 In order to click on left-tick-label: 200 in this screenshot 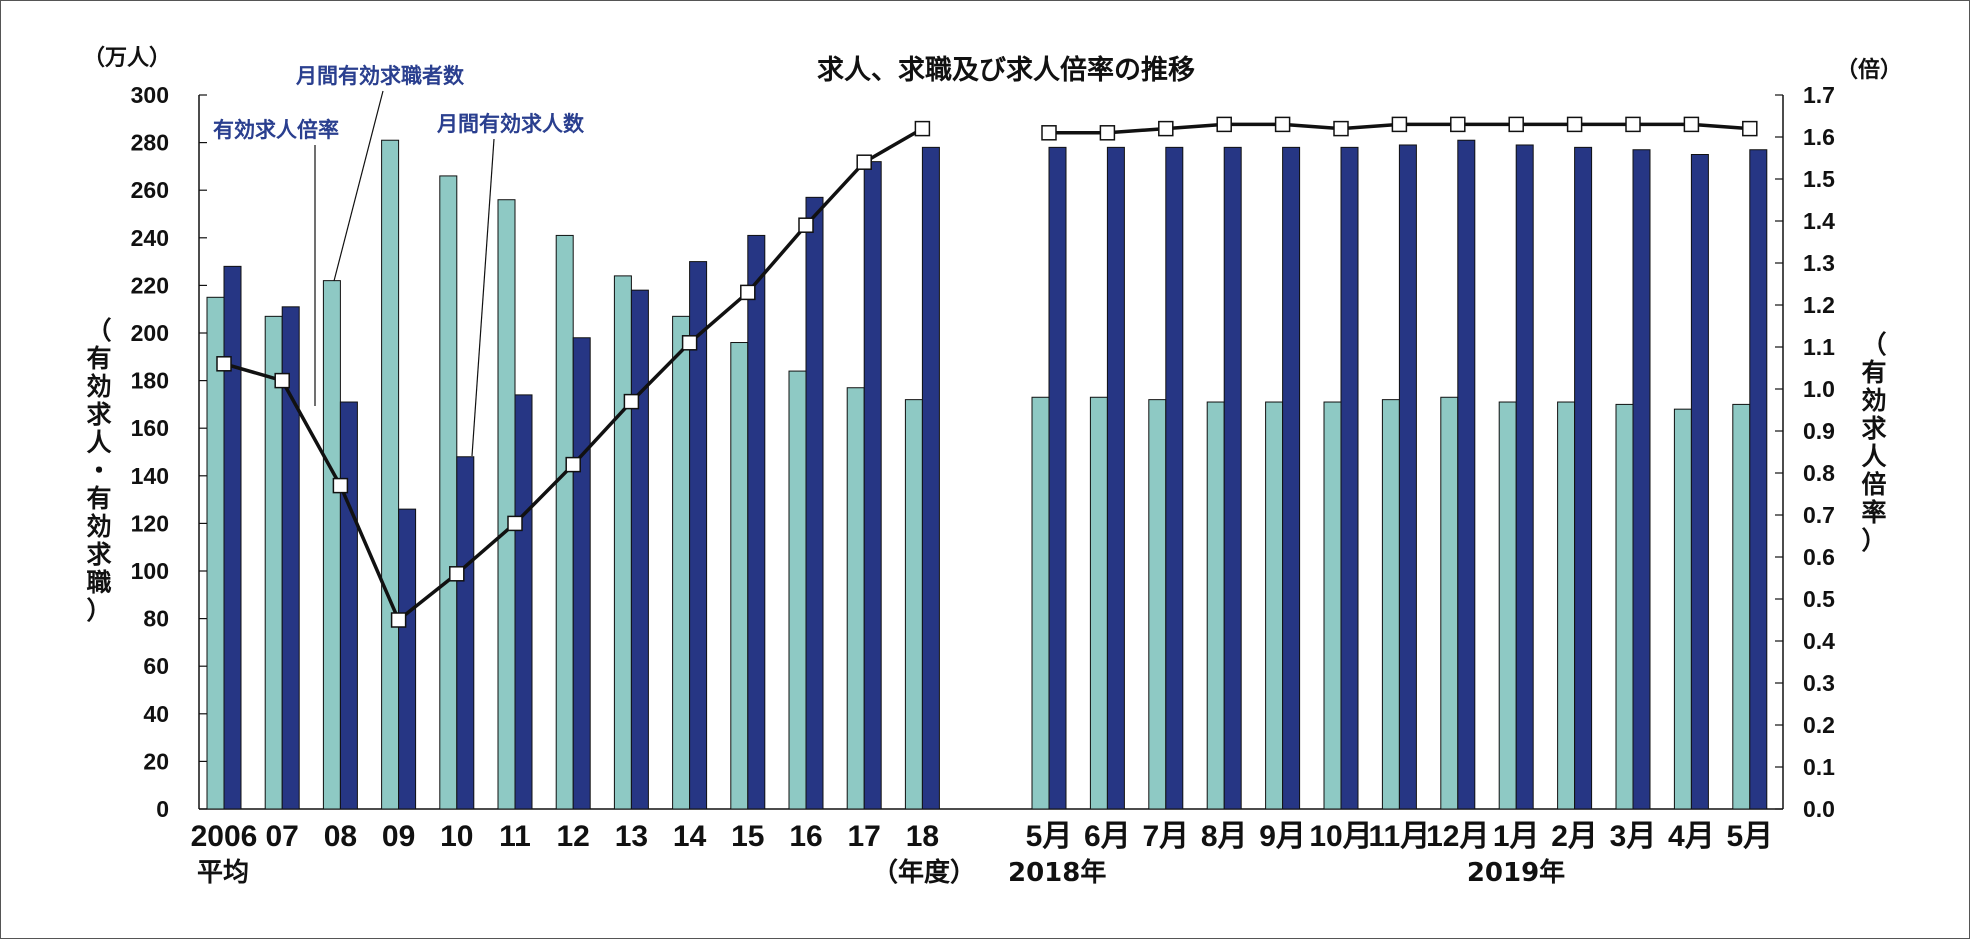, I will do `click(150, 333)`.